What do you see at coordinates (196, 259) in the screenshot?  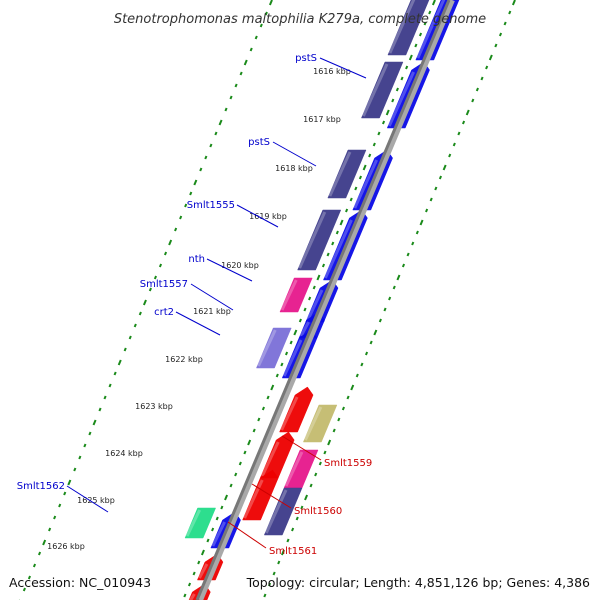 I see `gene-label: nth` at bounding box center [196, 259].